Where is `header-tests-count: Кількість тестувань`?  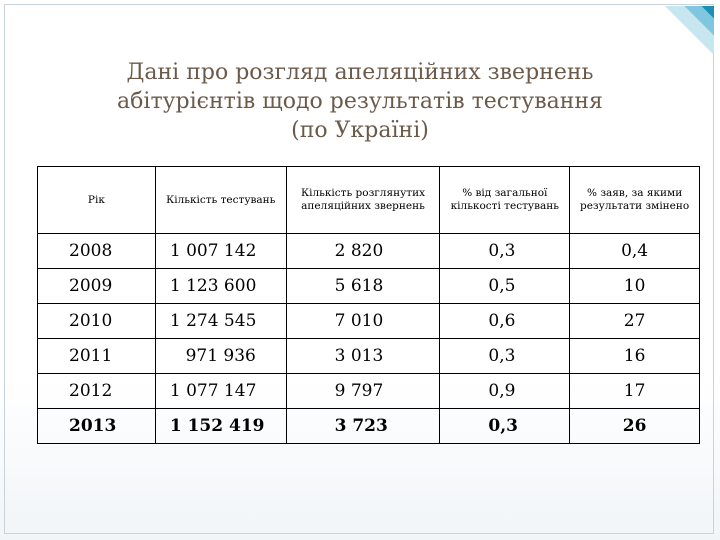 header-tests-count: Кількість тестувань is located at coordinates (220, 200).